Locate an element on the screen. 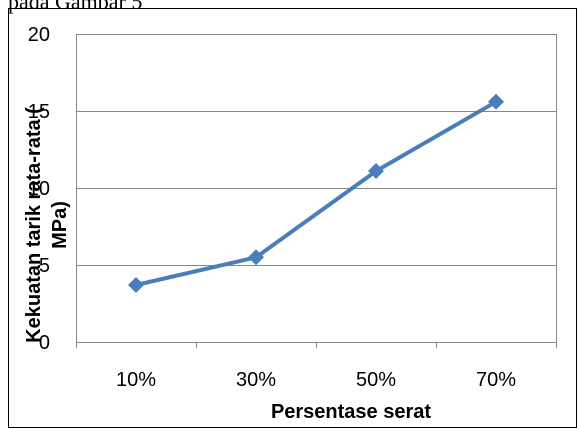 The width and height of the screenshot is (577, 428). y-tick-label-5: 5 is located at coordinates (44, 266).